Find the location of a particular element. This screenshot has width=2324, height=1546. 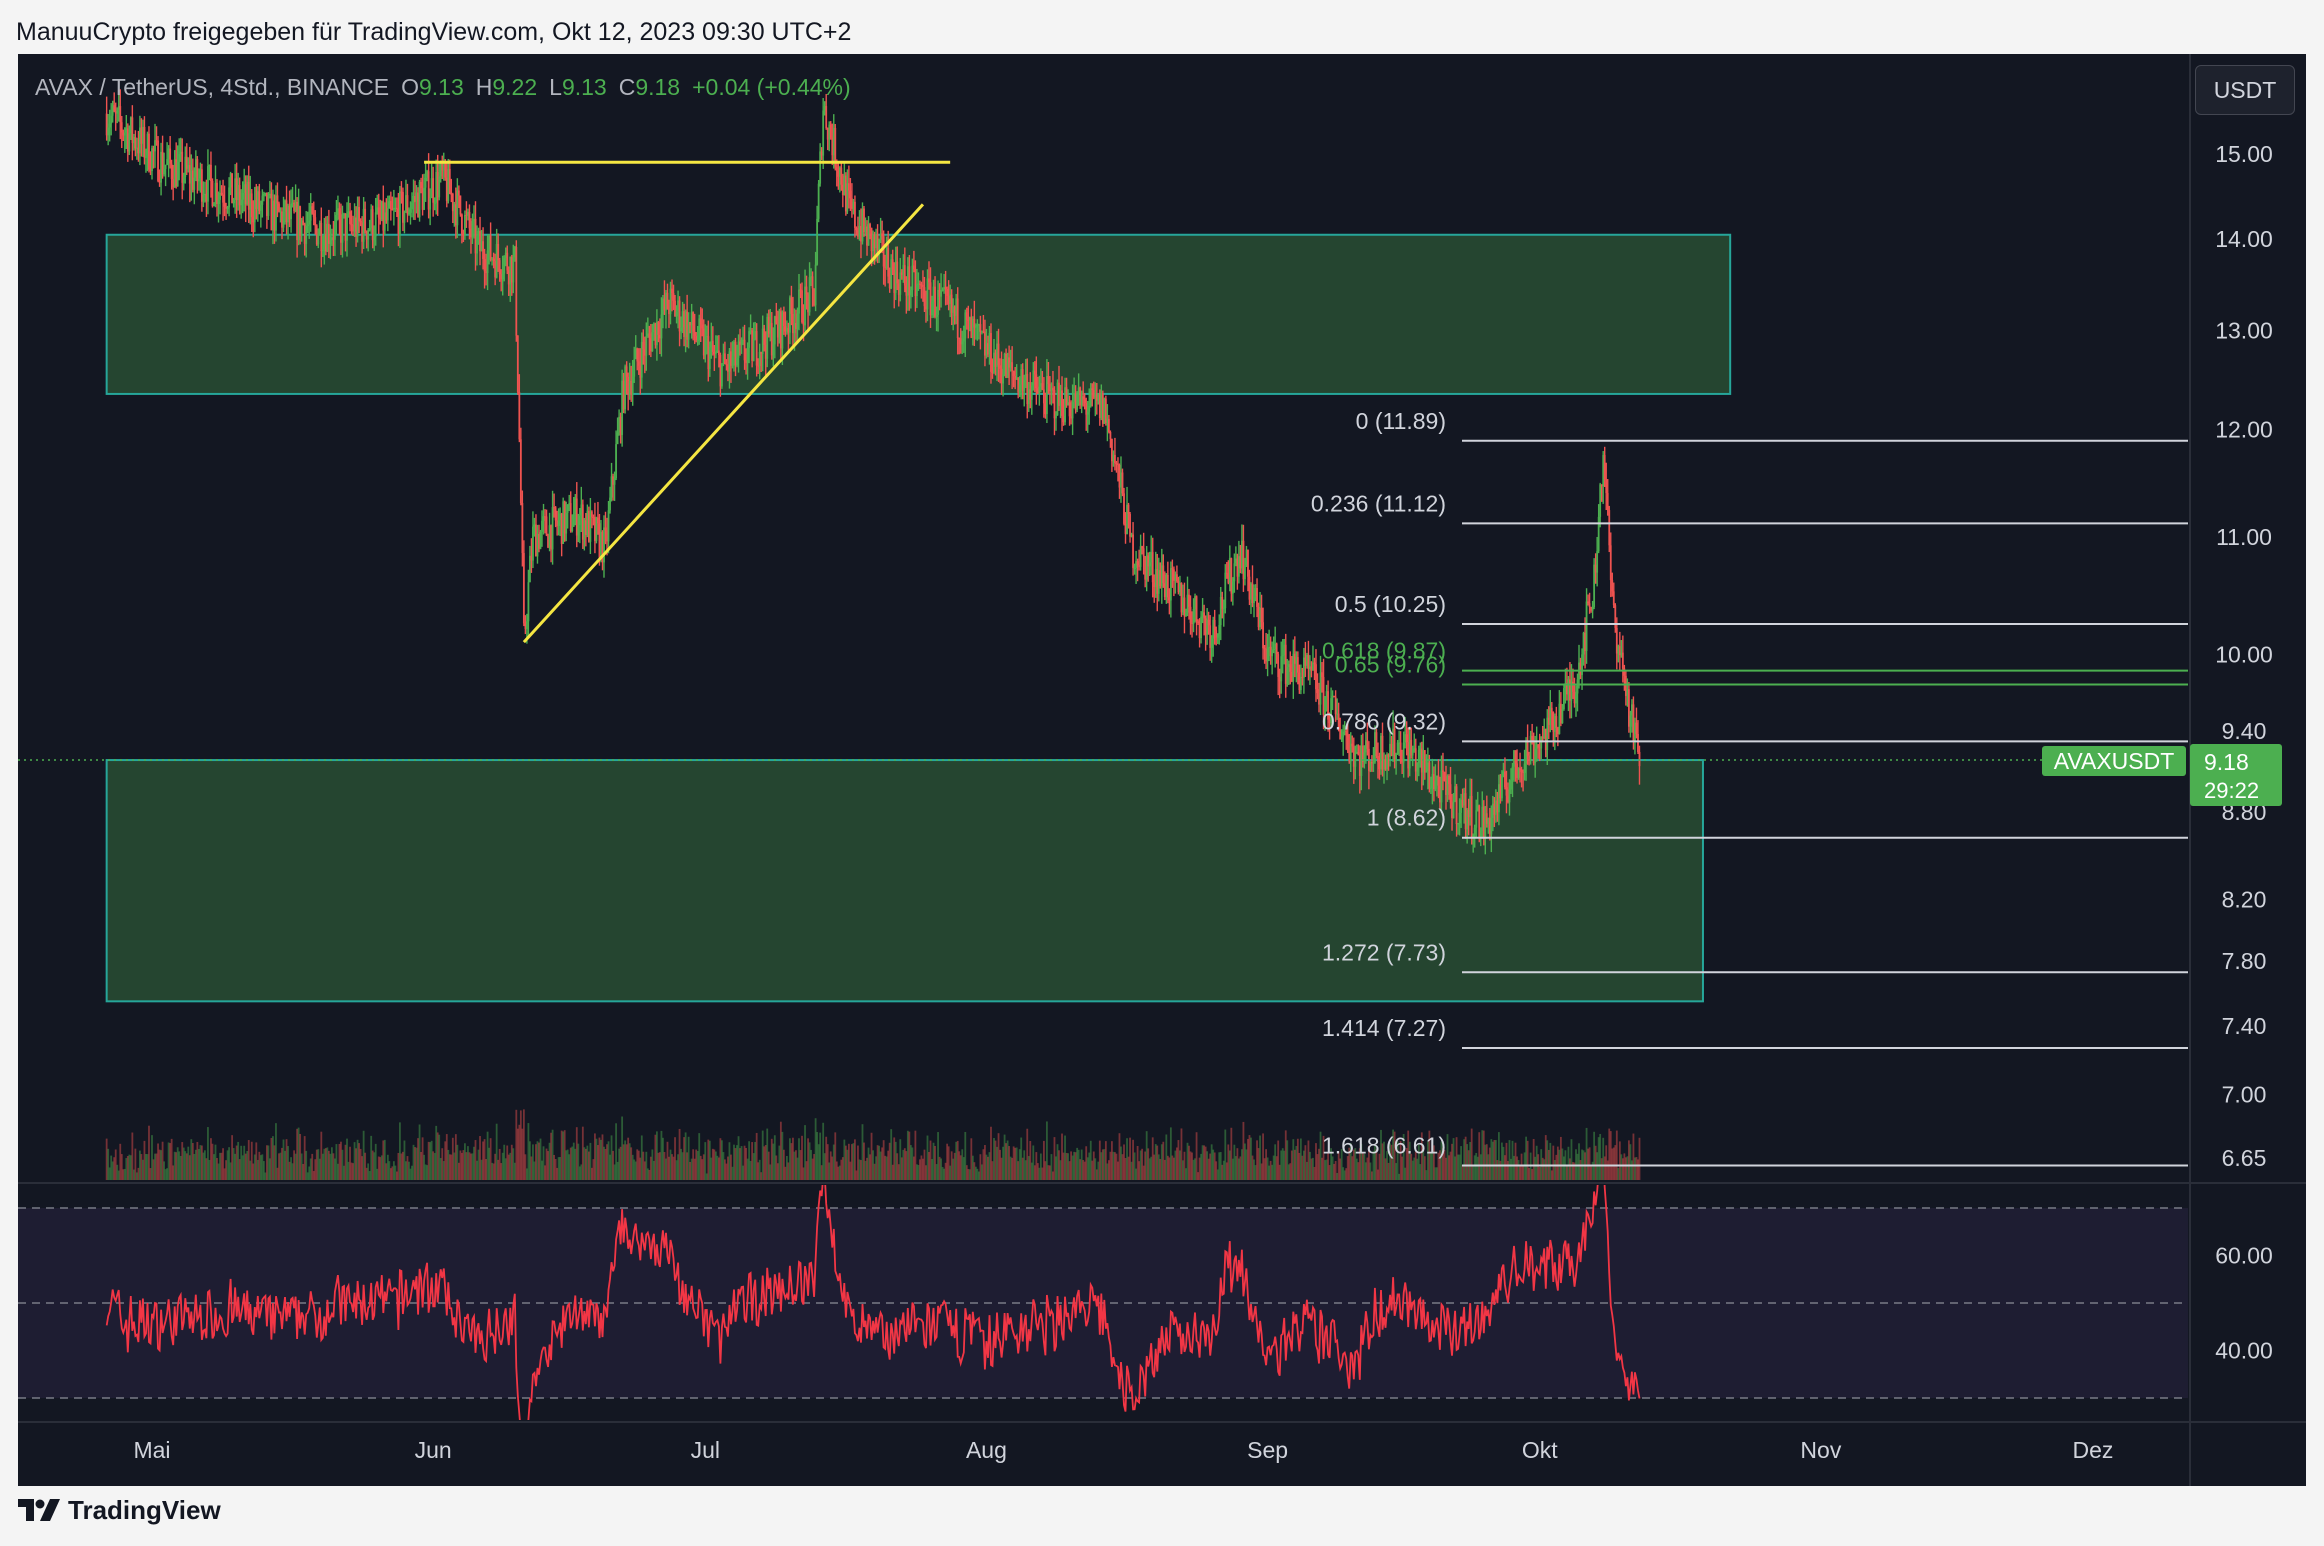

tradingview-logo: TradingView is located at coordinates (119, 1510).